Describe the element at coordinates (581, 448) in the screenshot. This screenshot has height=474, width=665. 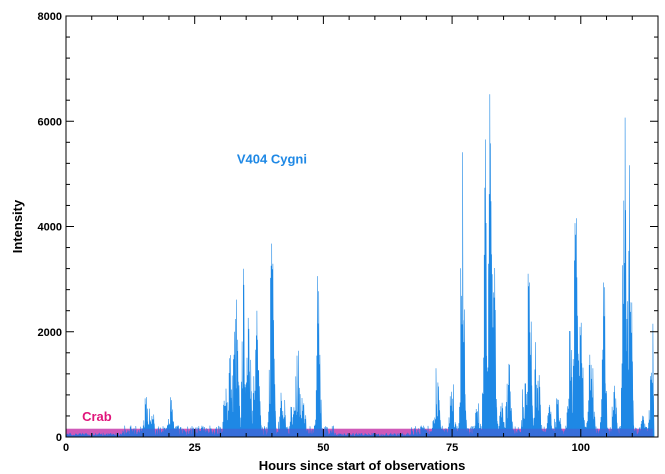
I see `x-tick-label: 100` at that location.